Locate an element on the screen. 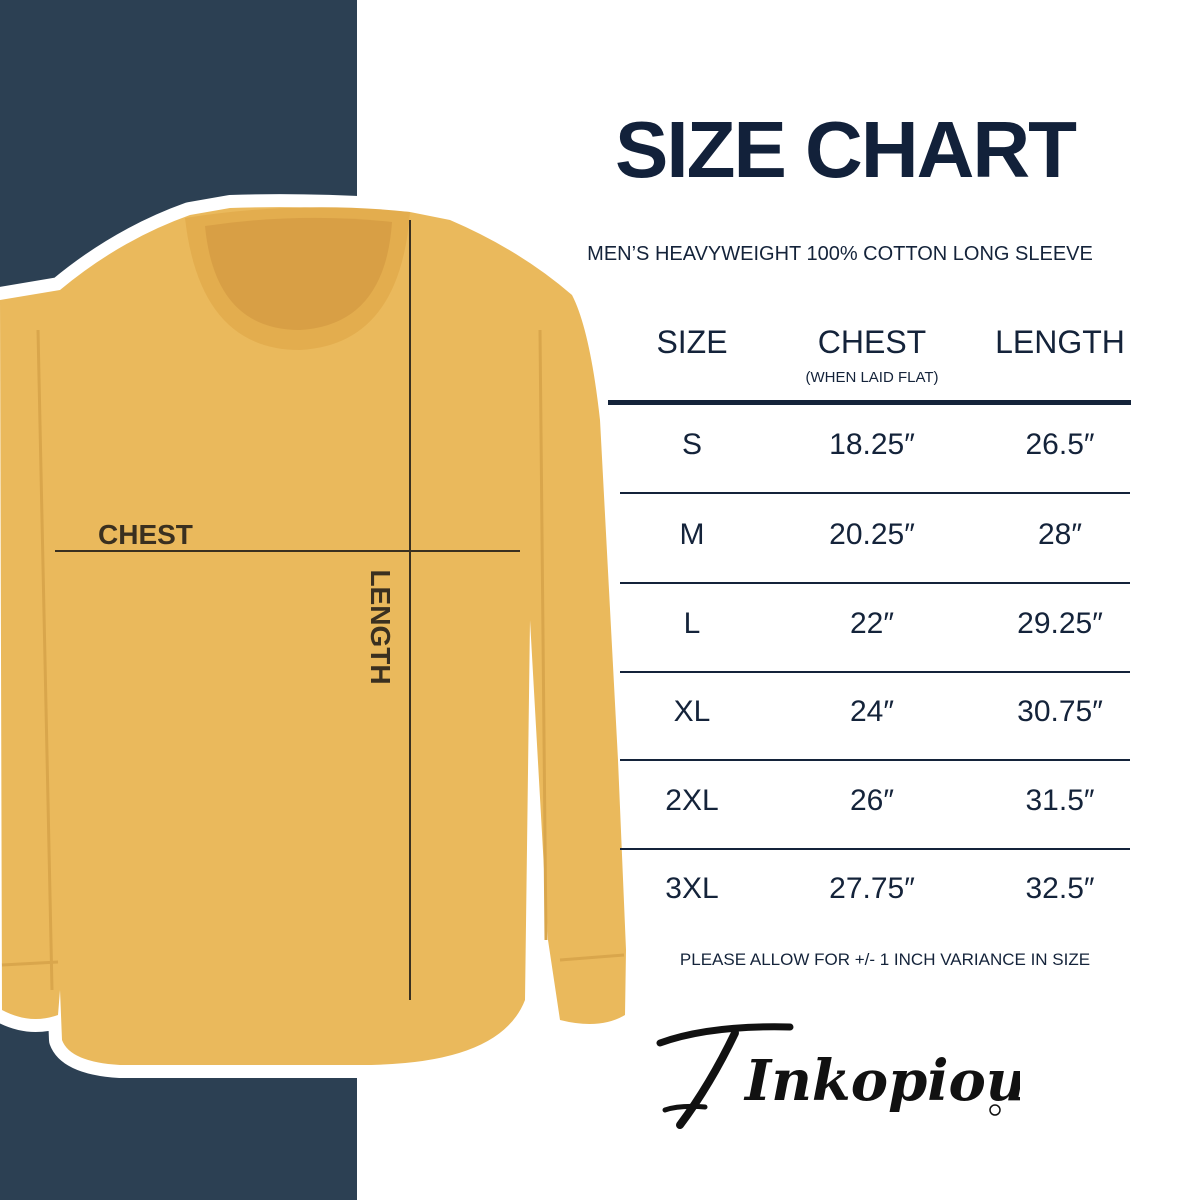  length-label: LENGTH is located at coordinates (380, 627).